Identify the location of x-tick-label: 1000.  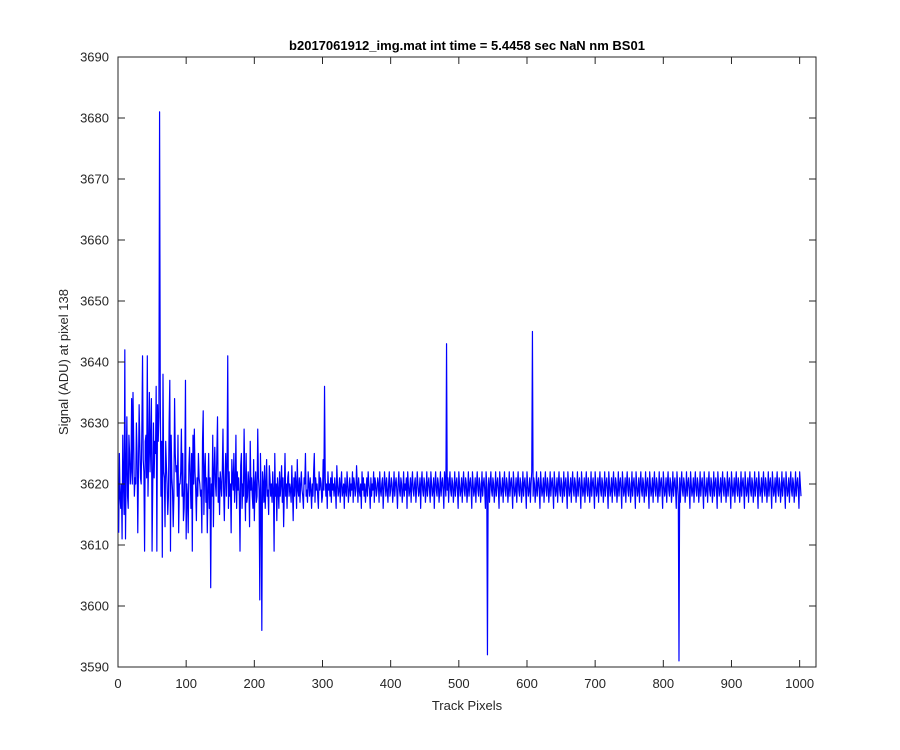
(799, 683).